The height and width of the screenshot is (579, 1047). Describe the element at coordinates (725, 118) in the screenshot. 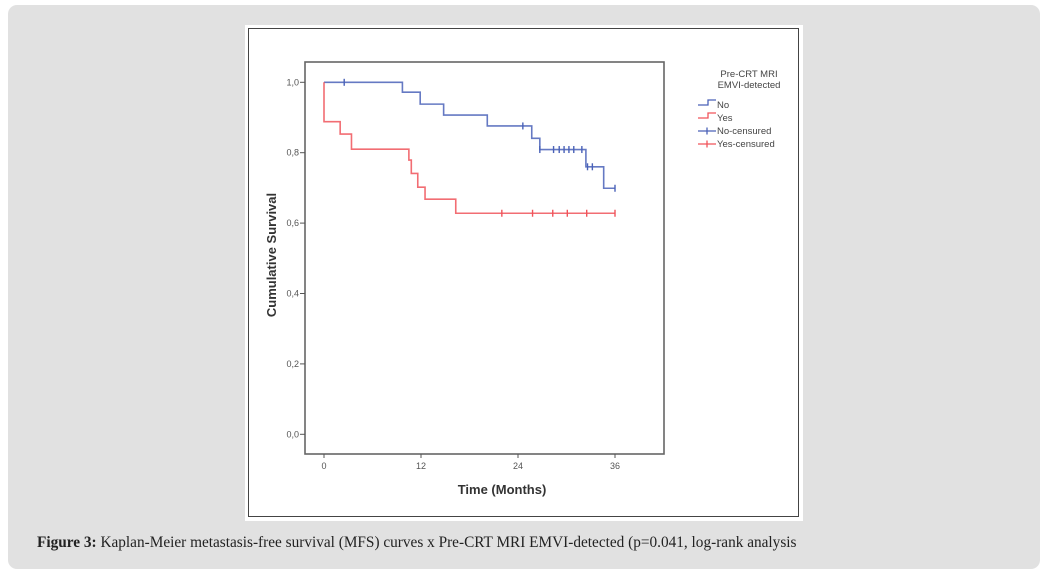

I see `legend-label: Yes` at that location.